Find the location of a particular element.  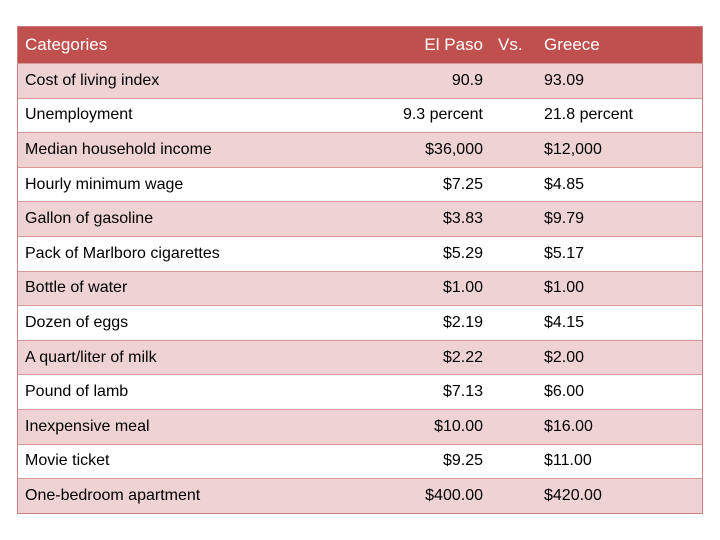

table-cell: A quart/liter of milk is located at coordinates (91, 357).